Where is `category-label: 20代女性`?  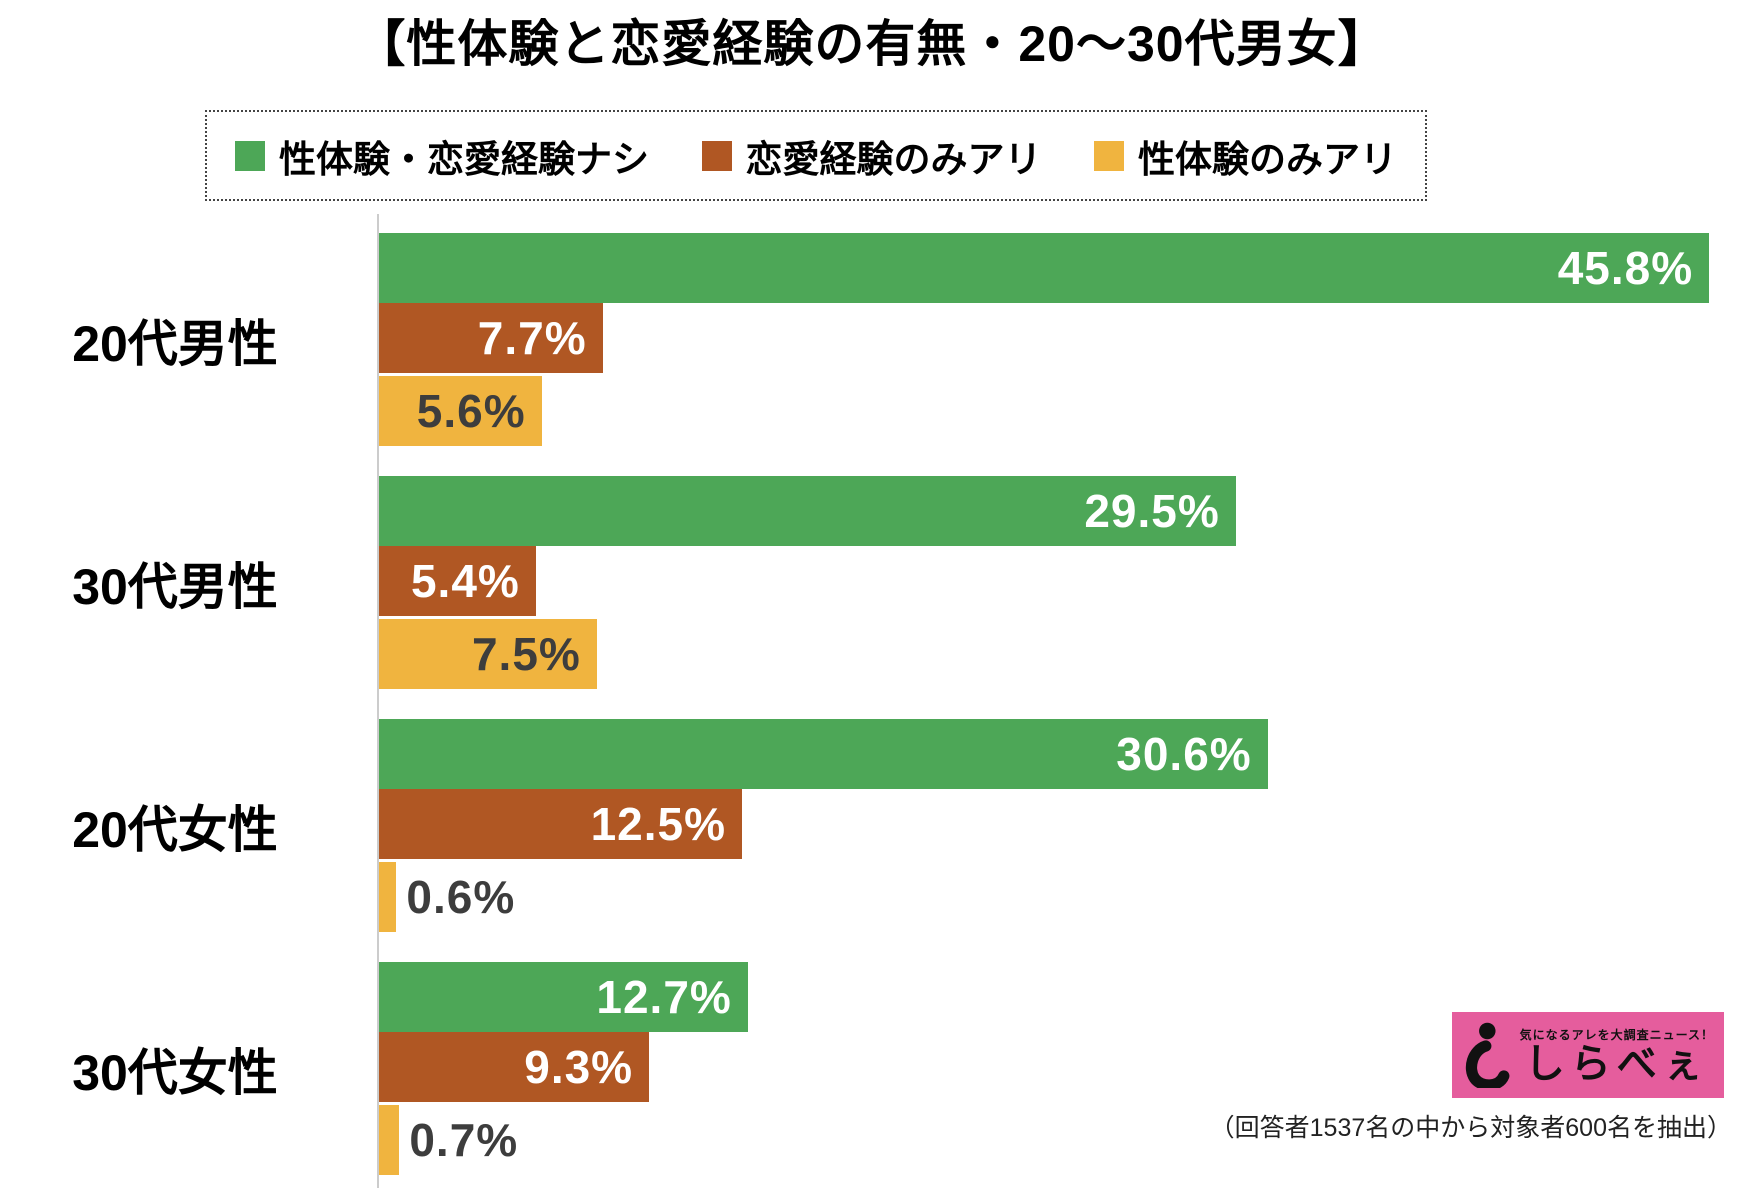
category-label: 20代女性 is located at coordinates (175, 829).